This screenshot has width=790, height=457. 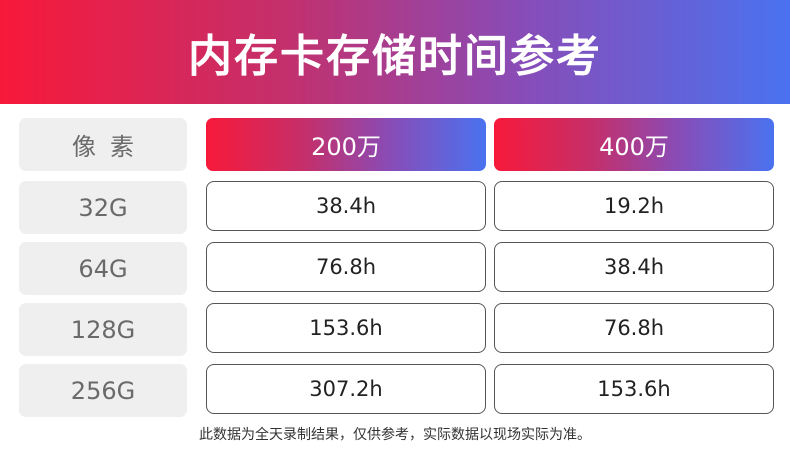 I want to click on row-label-64g: 64G, so click(x=103, y=268).